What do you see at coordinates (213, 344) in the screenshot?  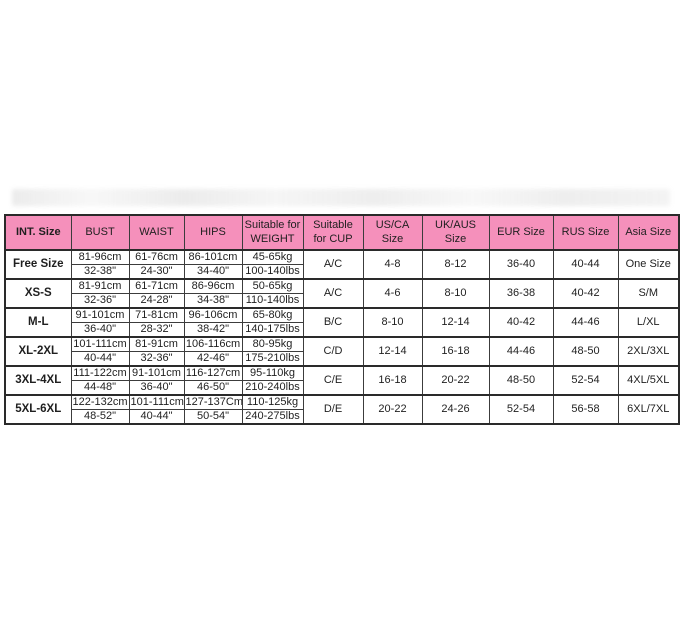 I see `hips-cm-cell: 106-116cm` at bounding box center [213, 344].